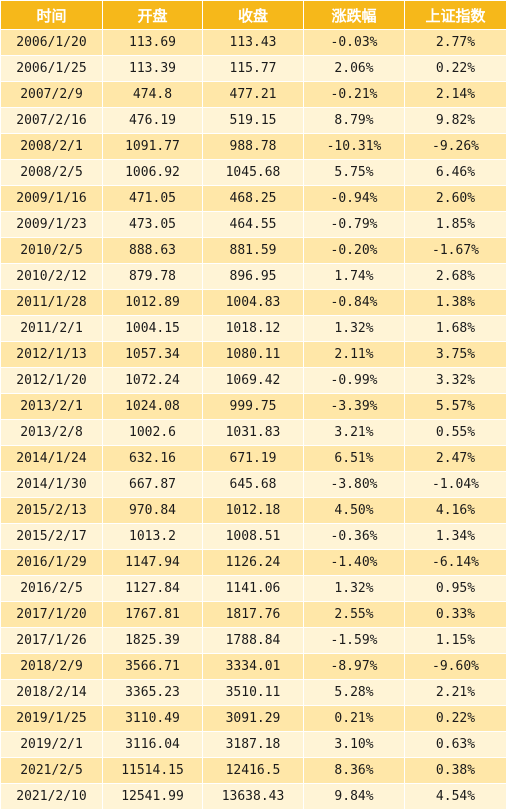 The width and height of the screenshot is (506, 810). What do you see at coordinates (253, 225) in the screenshot?
I see `cell-close: 464.55` at bounding box center [253, 225].